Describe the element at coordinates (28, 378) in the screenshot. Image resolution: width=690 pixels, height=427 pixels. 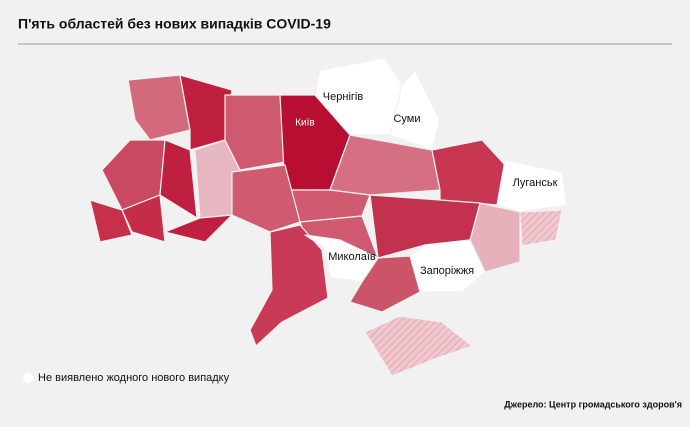
I see `legend-marker` at that location.